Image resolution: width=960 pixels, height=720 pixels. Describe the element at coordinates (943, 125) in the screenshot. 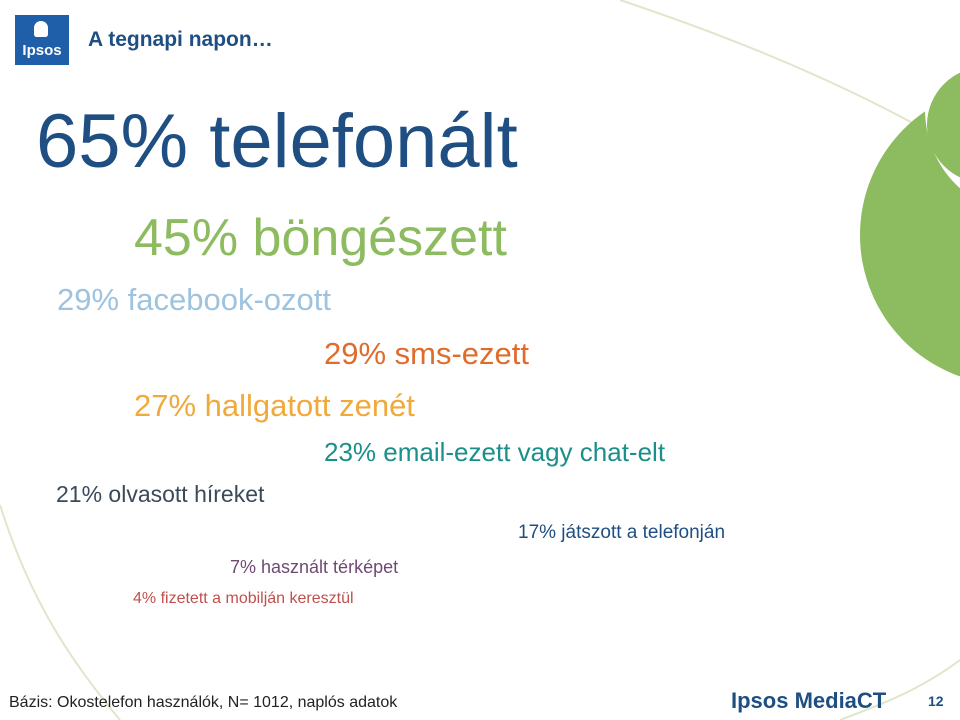

I see `green-circle-small-decoration` at that location.